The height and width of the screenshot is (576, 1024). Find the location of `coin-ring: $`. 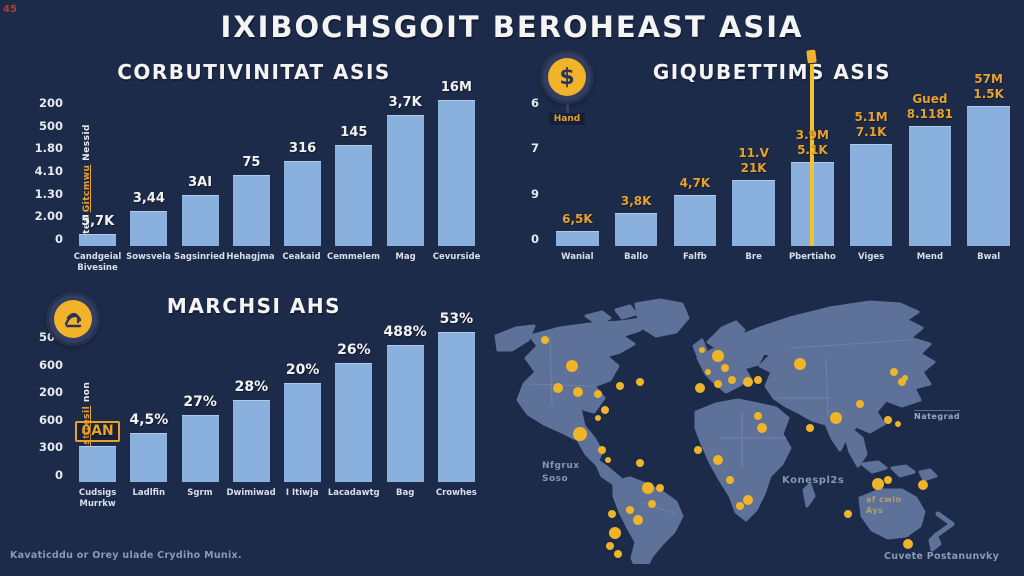

coin-ring: $ is located at coordinates (567, 77).